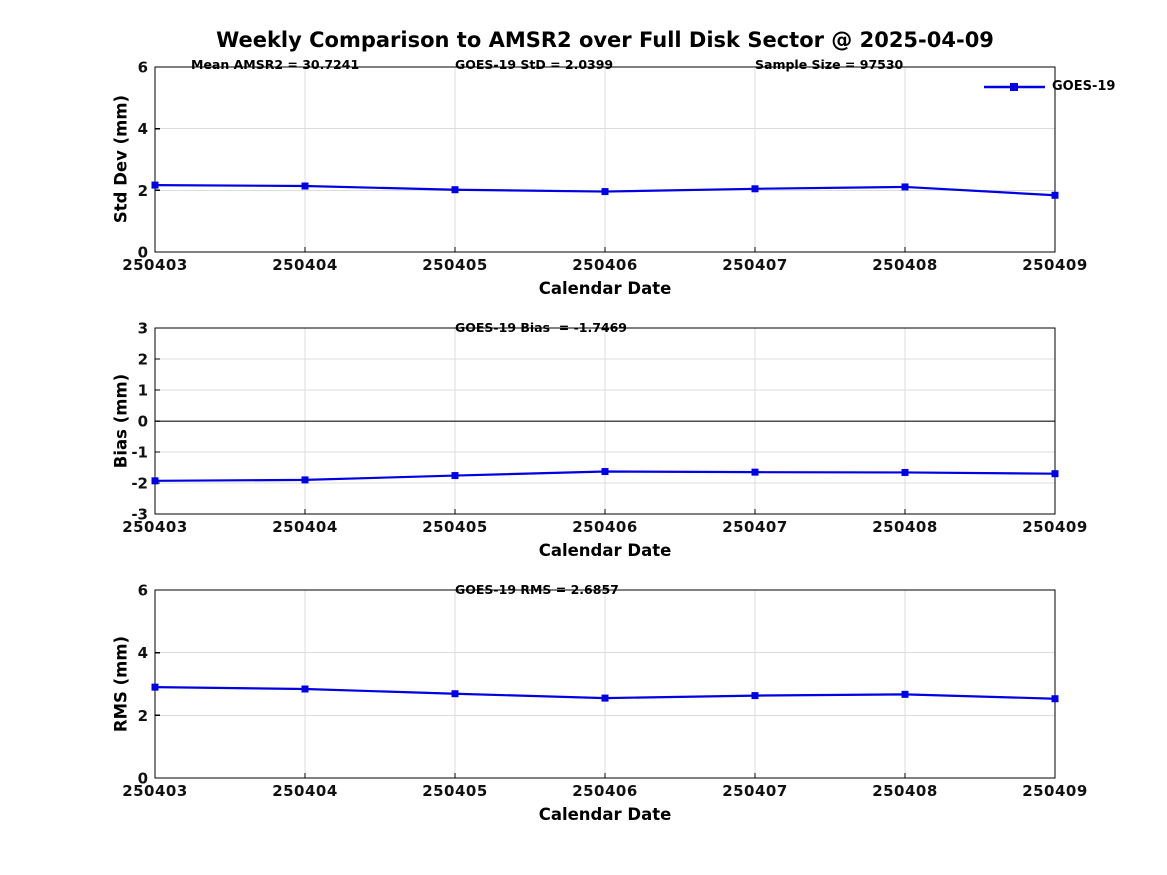 Image resolution: width=1167 pixels, height=875 pixels. What do you see at coordinates (275, 64) in the screenshot?
I see `annotation-mean-amsr2: Mean AMSR2 = 30.7241` at bounding box center [275, 64].